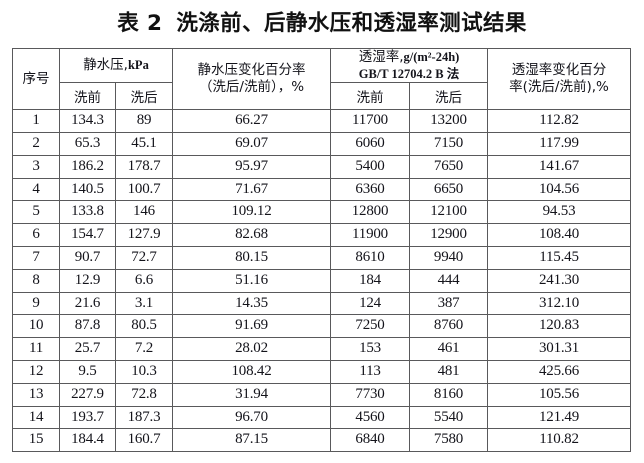  I want to click on cell-hp-after: 100.7, so click(144, 189).